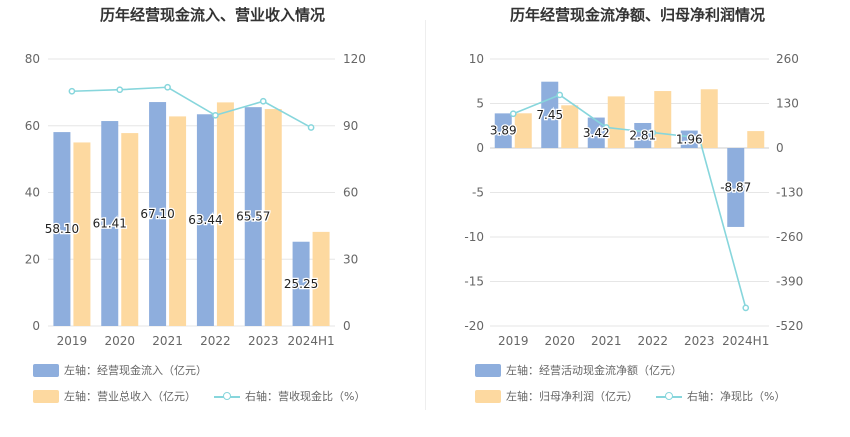 This screenshot has width=850, height=437. What do you see at coordinates (789, 237) in the screenshot?
I see `right-axis-tick-label: -260` at bounding box center [789, 237].